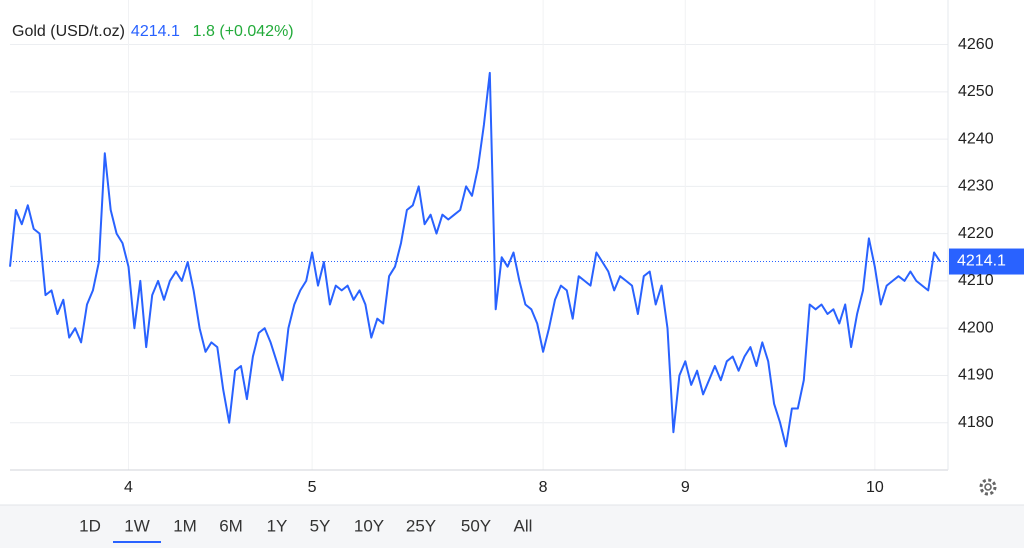  I want to click on header-change: 1.8 (+0.042%), so click(243, 31).